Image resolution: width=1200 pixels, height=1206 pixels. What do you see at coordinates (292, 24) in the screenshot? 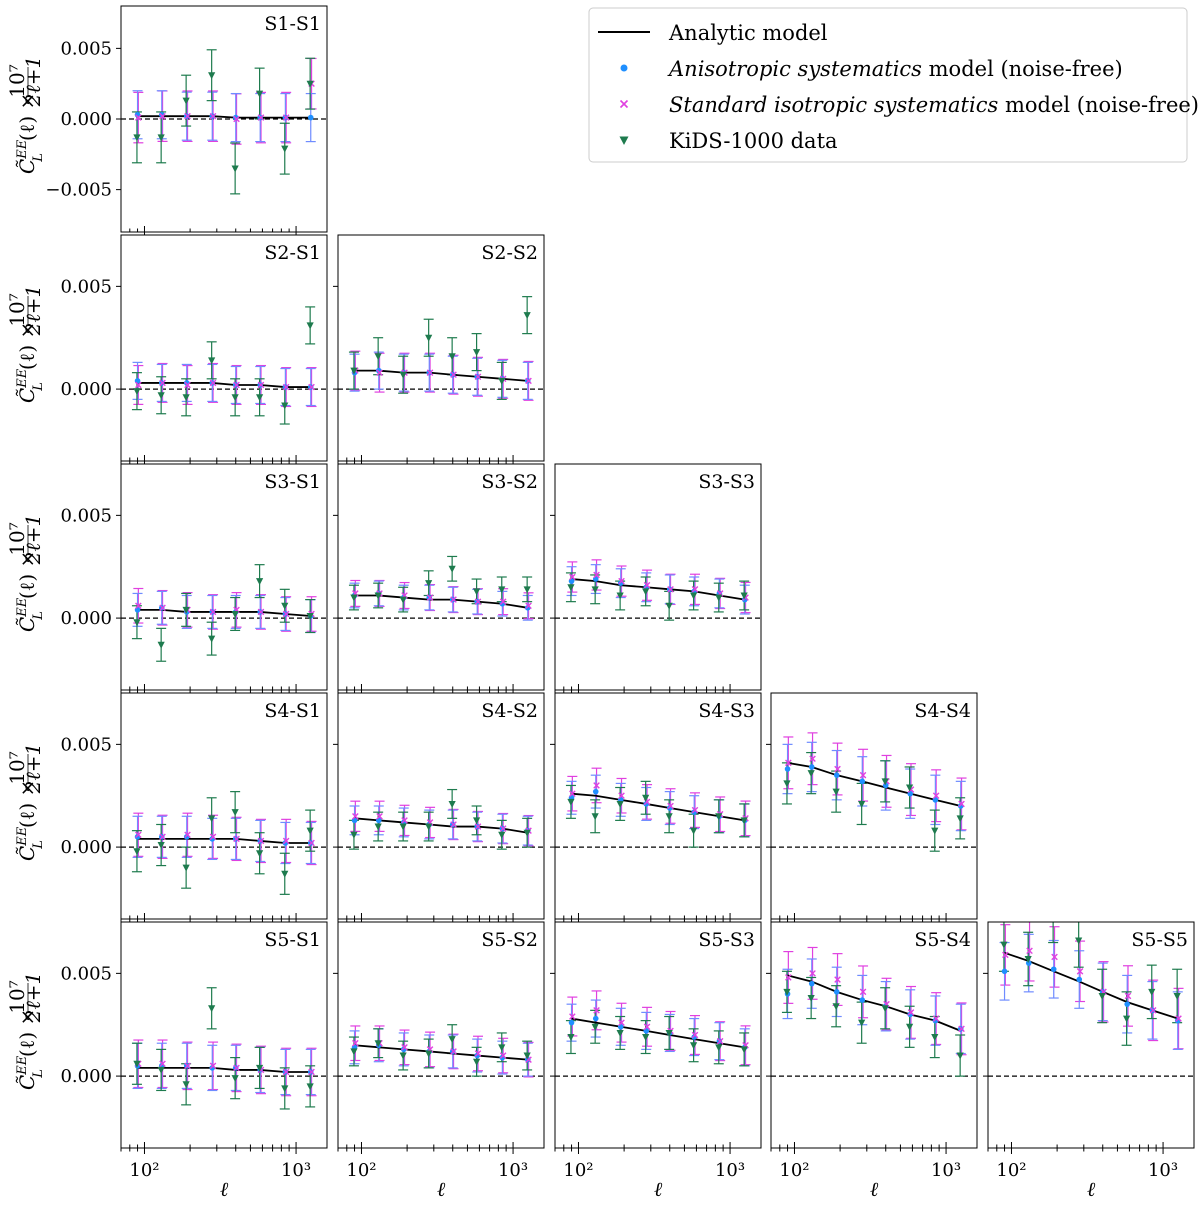
I see `panel-title: S1-S1` at bounding box center [292, 24].